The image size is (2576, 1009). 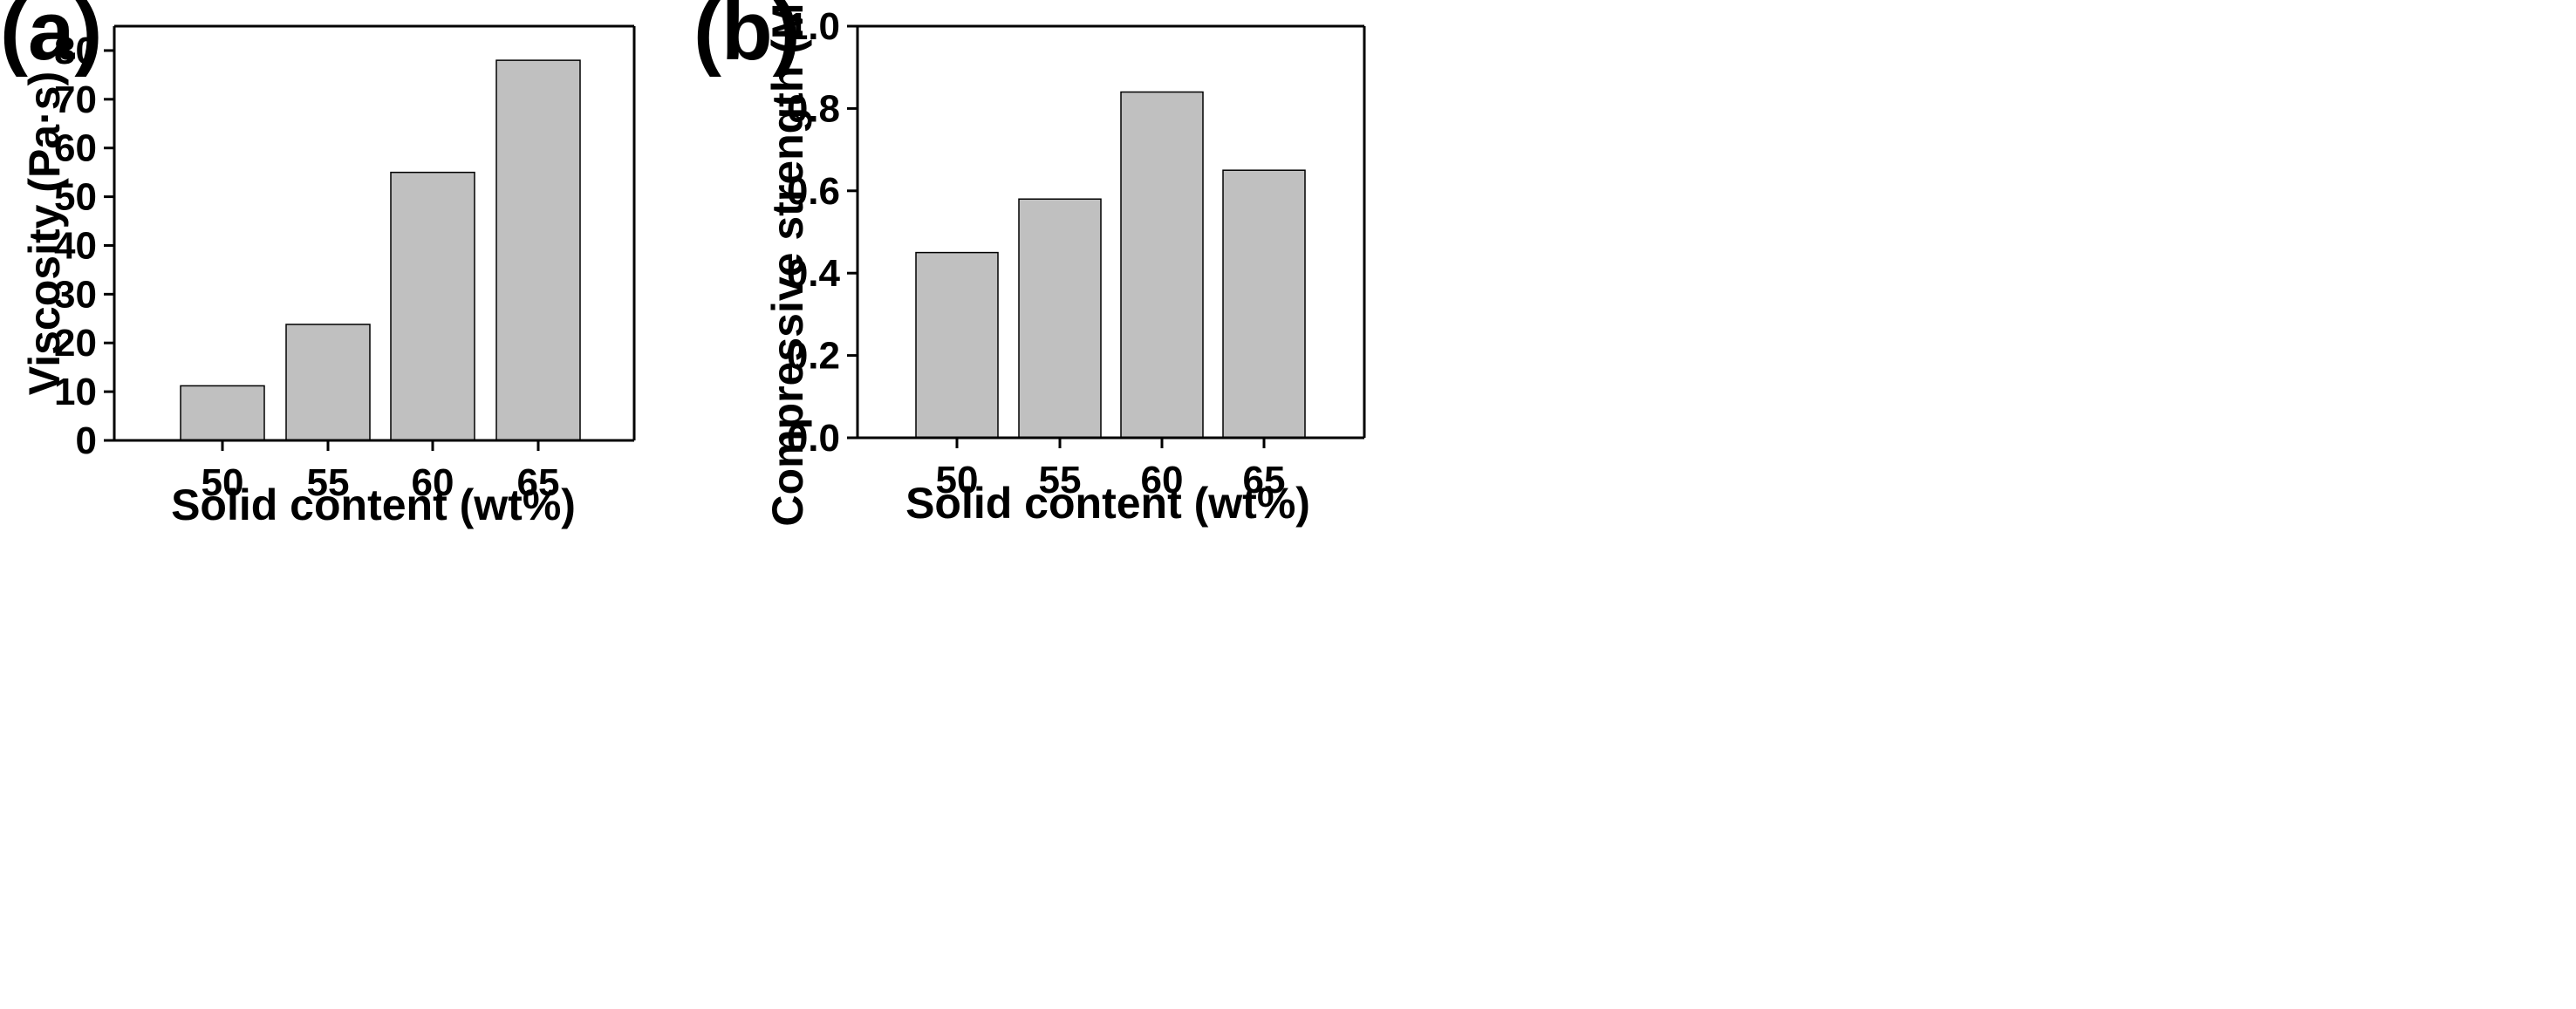 I want to click on panel-a-x-tick-label: 60, so click(x=433, y=482).